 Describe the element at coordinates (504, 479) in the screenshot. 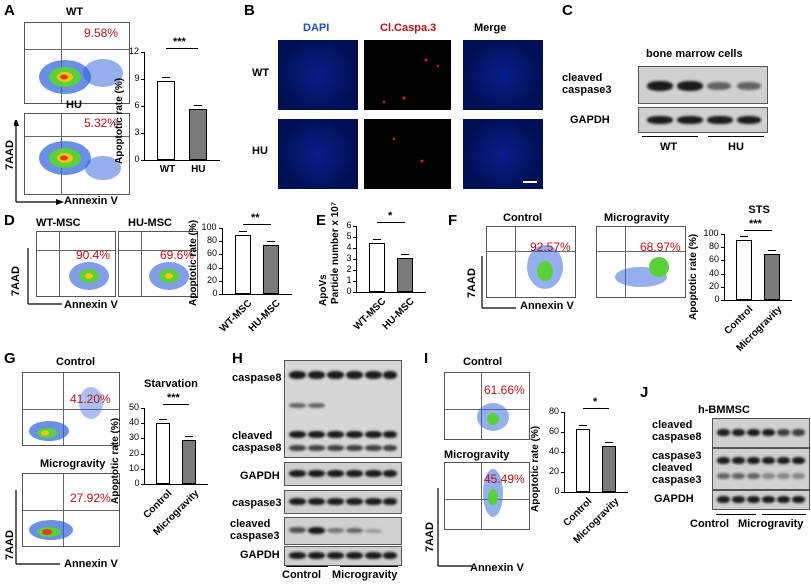

I see `panel-i-microgravity-percent: 45.49%` at that location.